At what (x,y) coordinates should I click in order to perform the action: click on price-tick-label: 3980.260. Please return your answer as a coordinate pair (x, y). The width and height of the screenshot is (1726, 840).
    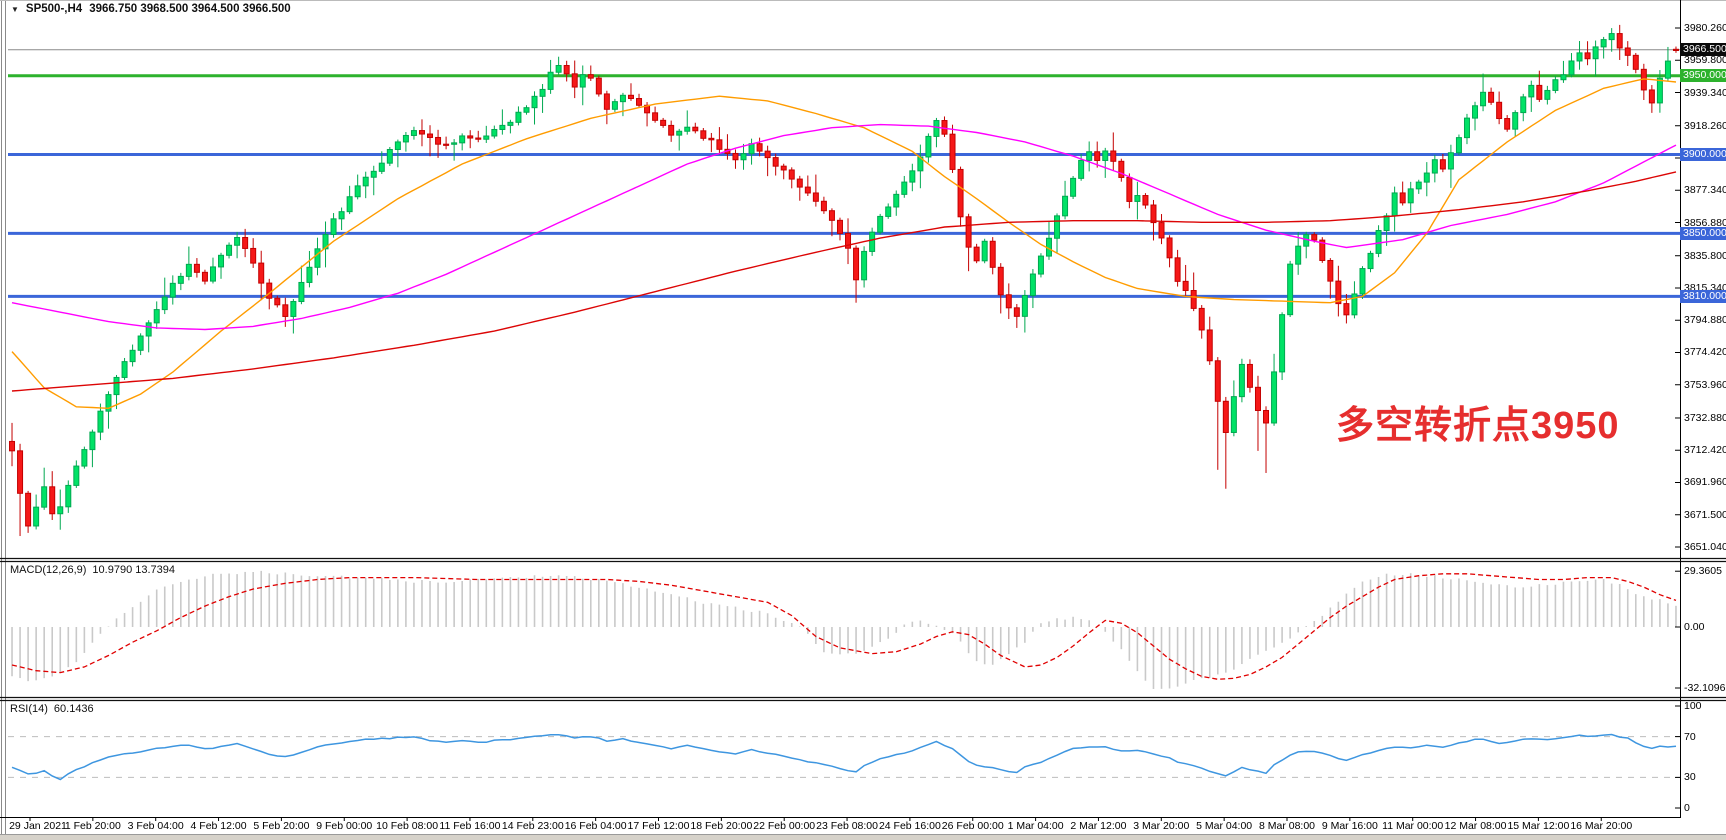
    Looking at the image, I should click on (1705, 28).